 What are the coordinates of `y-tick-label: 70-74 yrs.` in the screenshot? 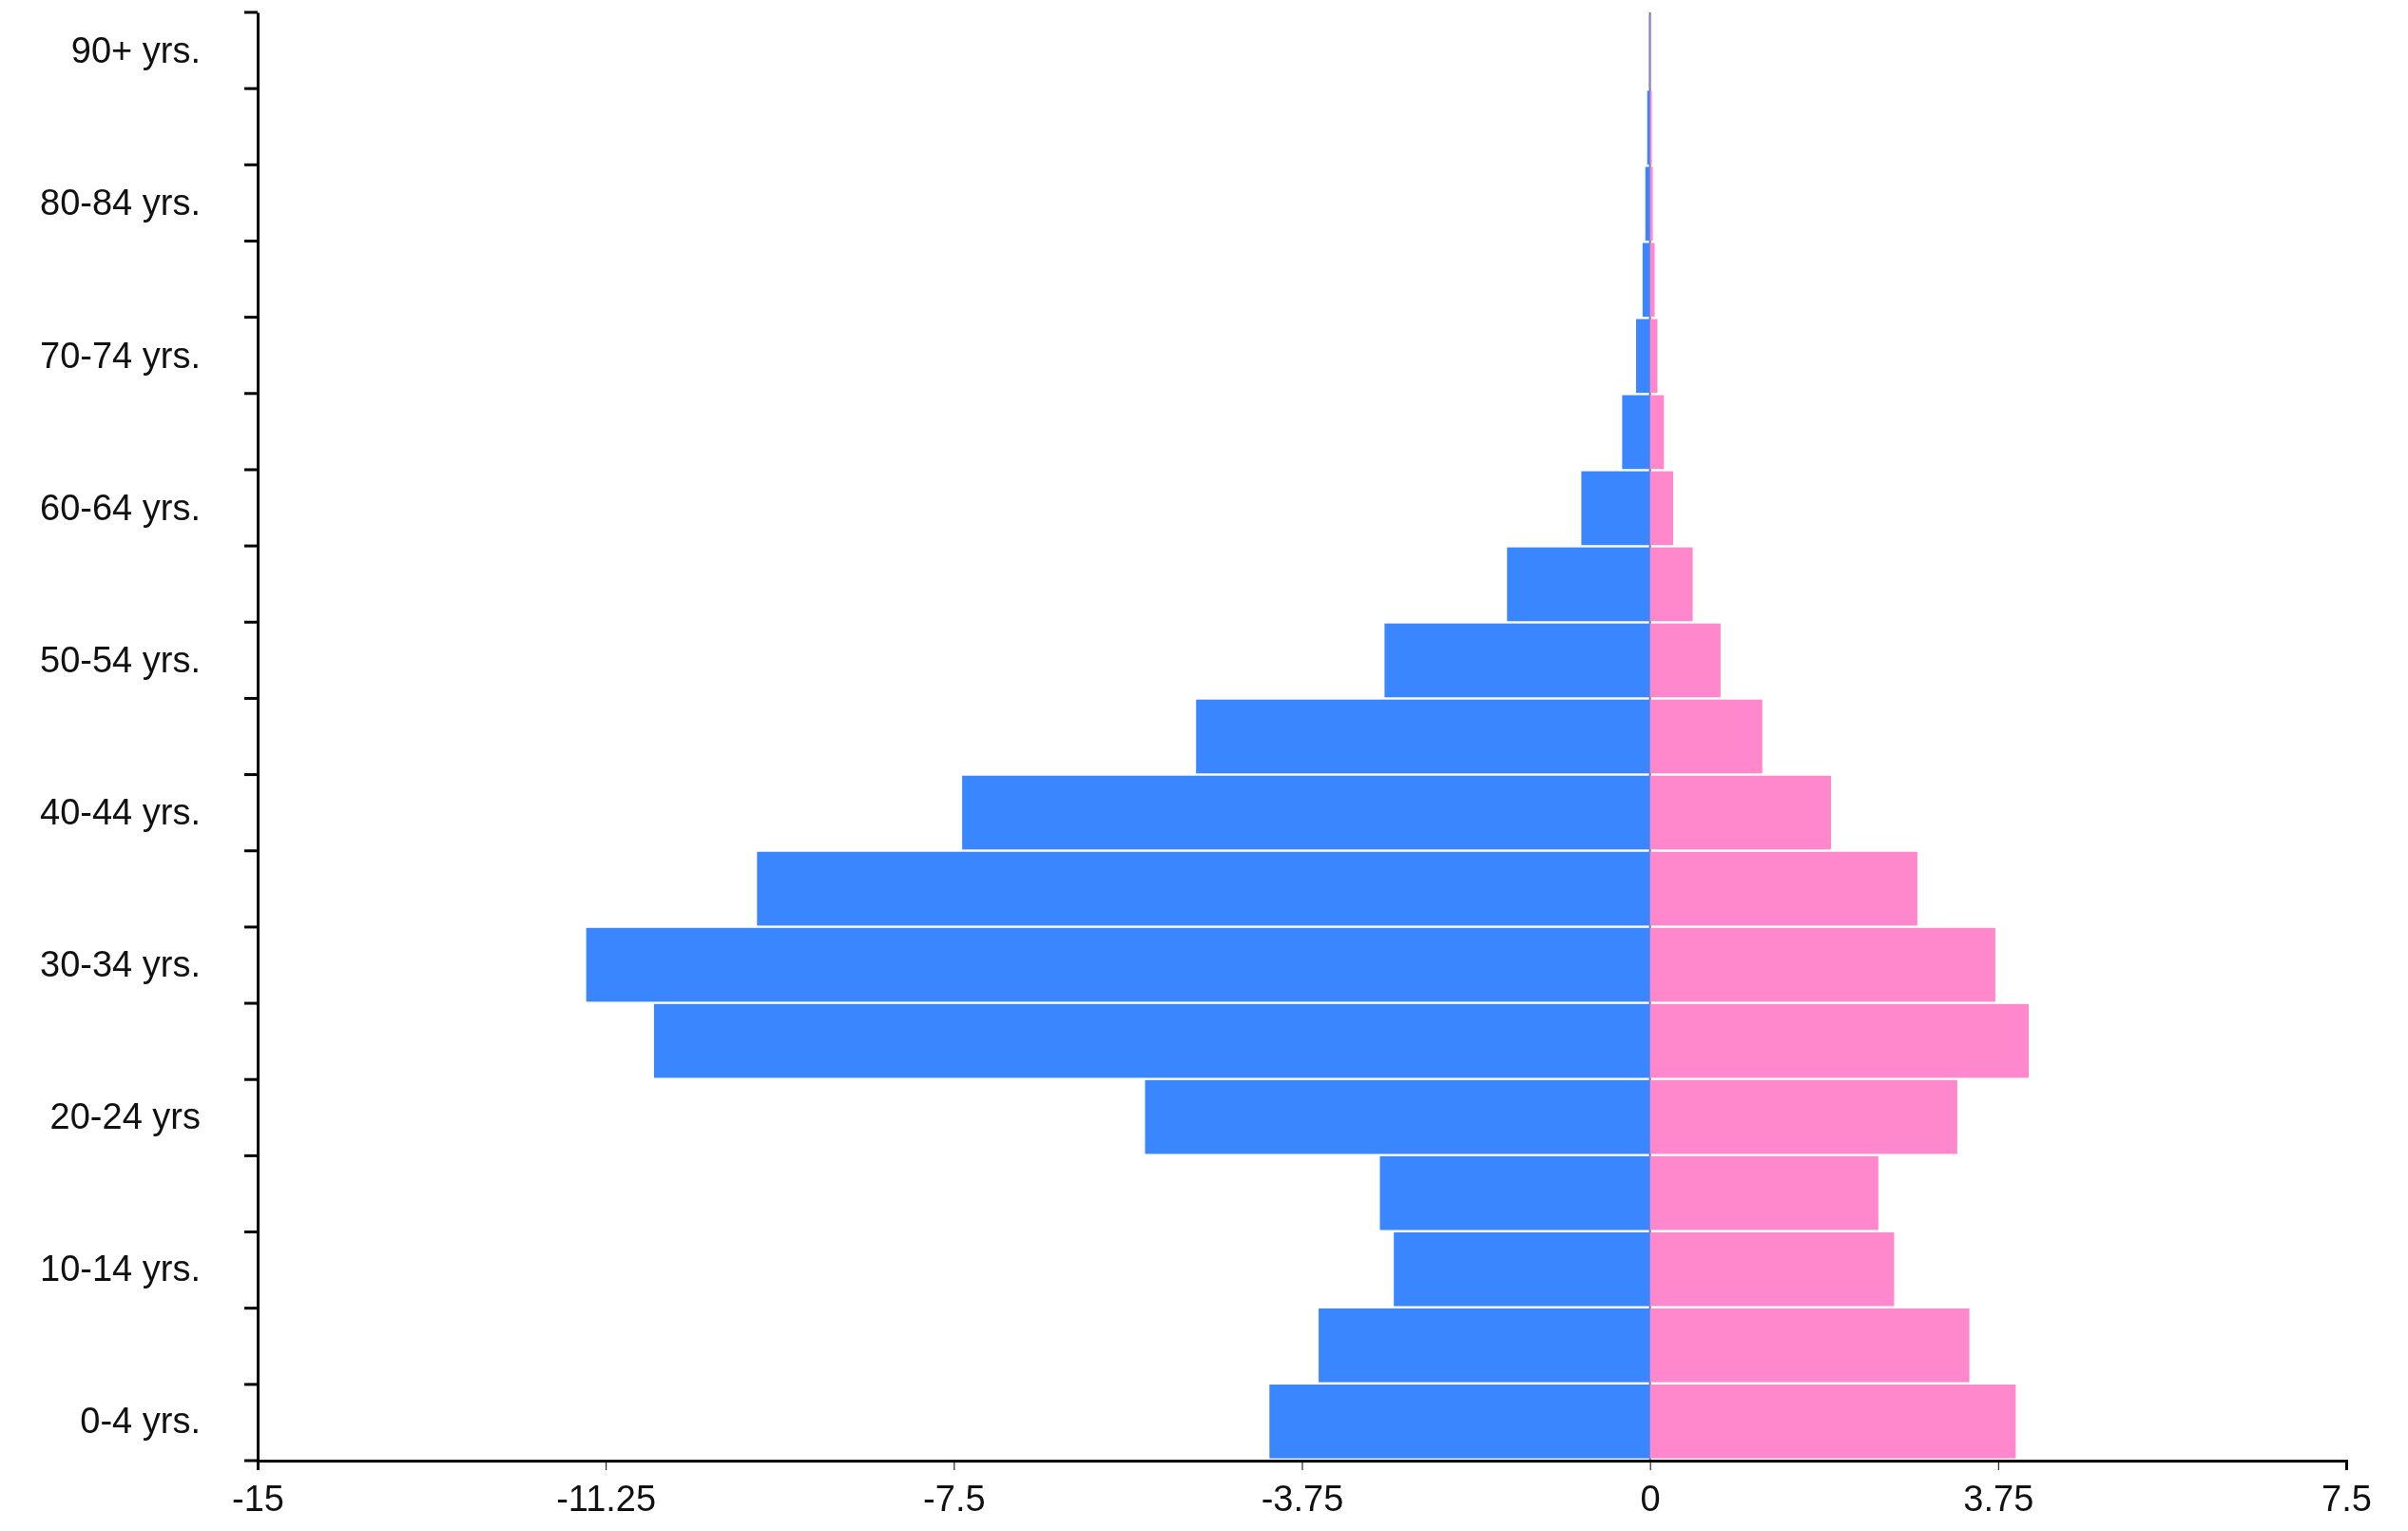 It's located at (120, 355).